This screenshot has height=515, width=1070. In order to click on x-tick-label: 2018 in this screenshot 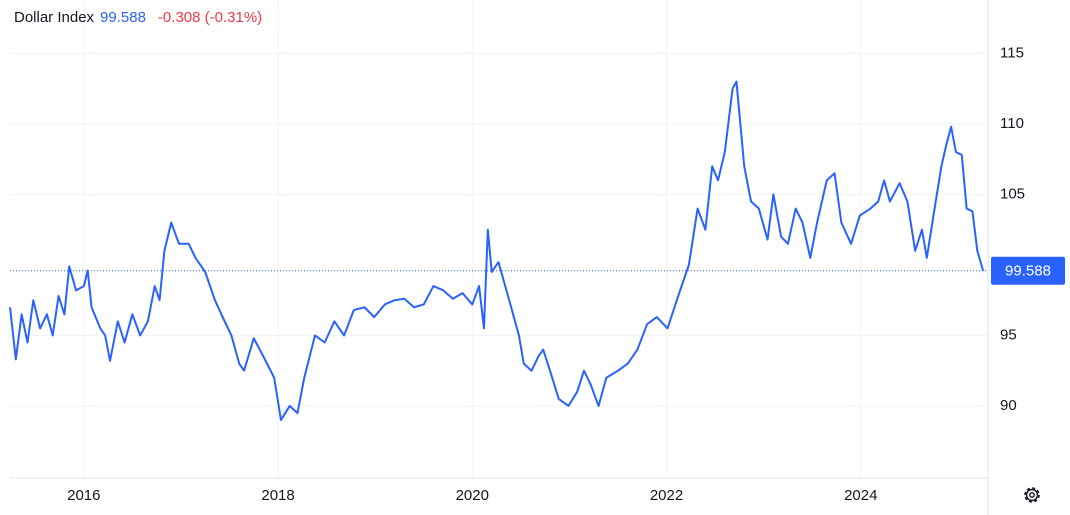, I will do `click(277, 495)`.